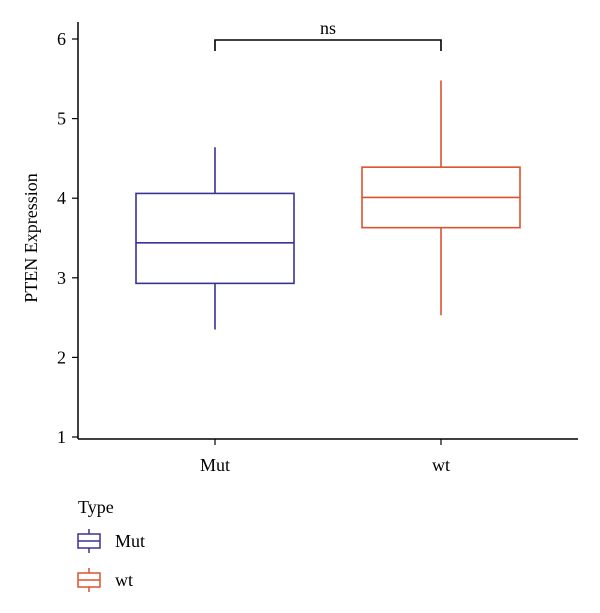  What do you see at coordinates (61, 357) in the screenshot?
I see `y-tick-label: 2` at bounding box center [61, 357].